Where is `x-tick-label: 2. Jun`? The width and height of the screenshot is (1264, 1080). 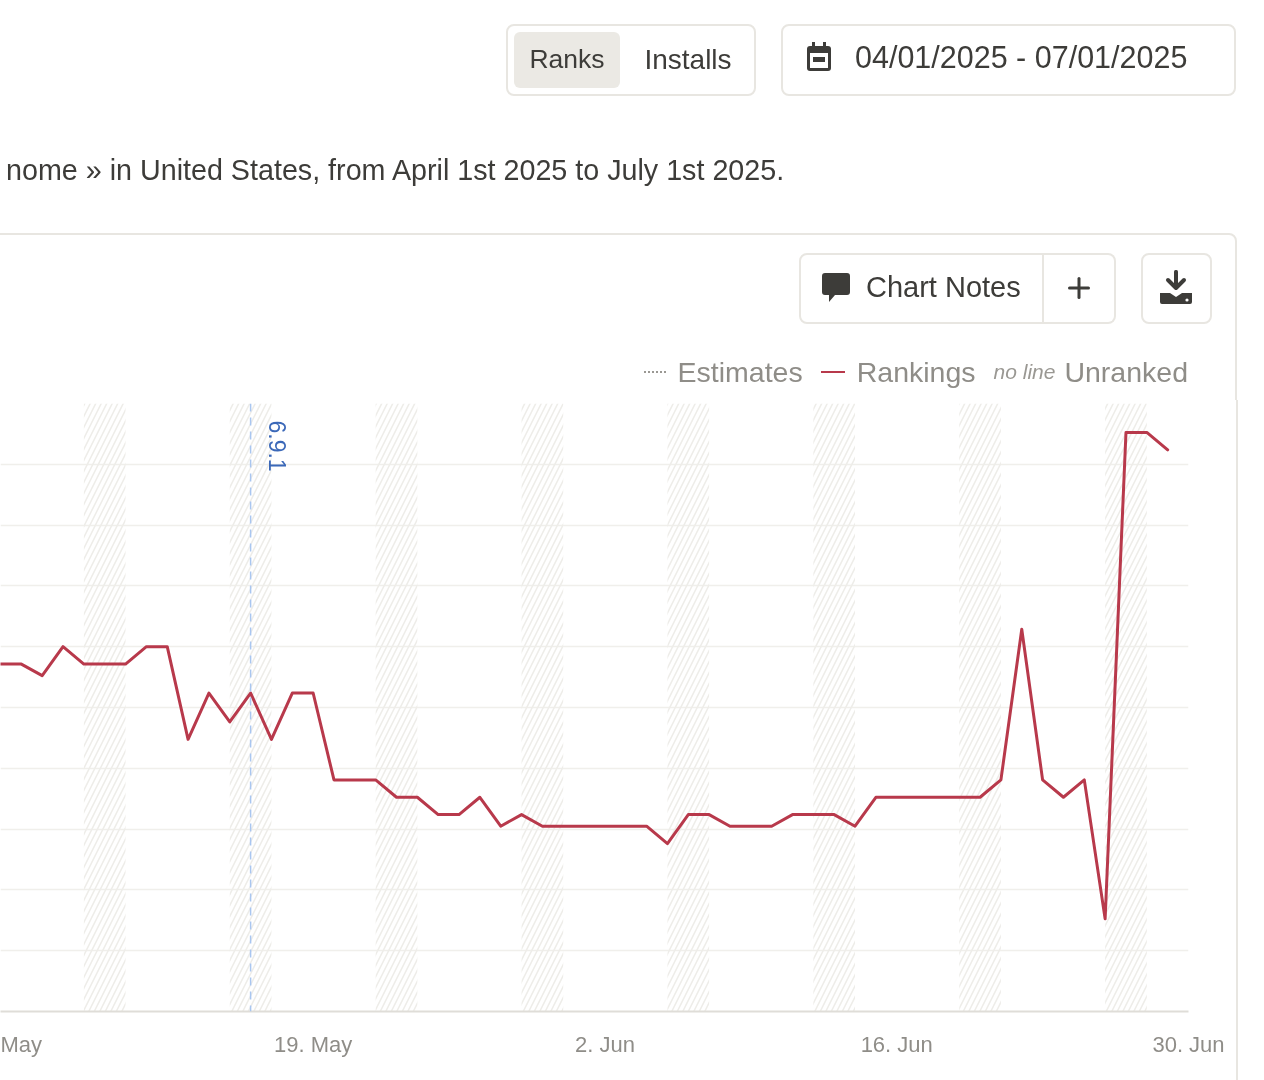
x-tick-label: 2. Jun is located at coordinates (604, 1044).